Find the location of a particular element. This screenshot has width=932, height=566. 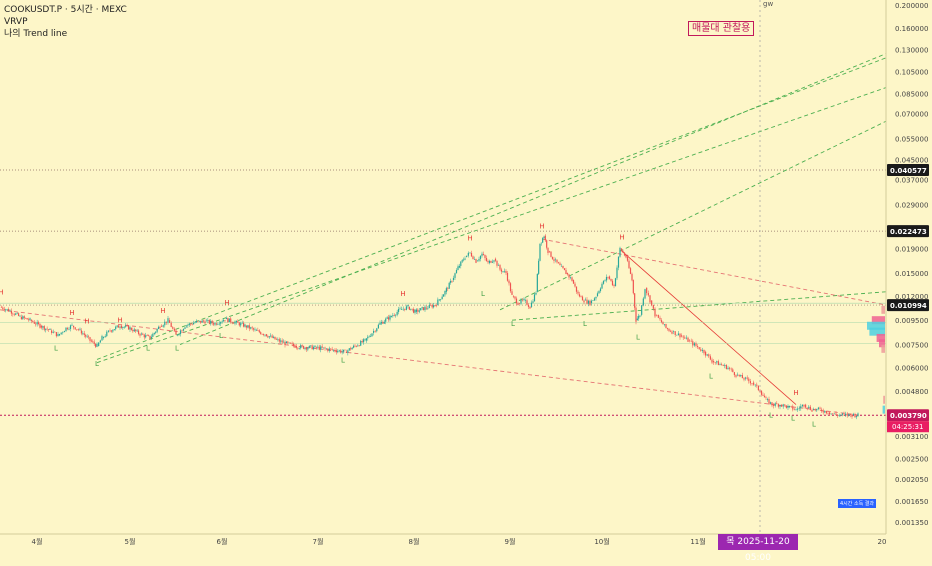

indicator-vrvp: VRVP is located at coordinates (16, 22).